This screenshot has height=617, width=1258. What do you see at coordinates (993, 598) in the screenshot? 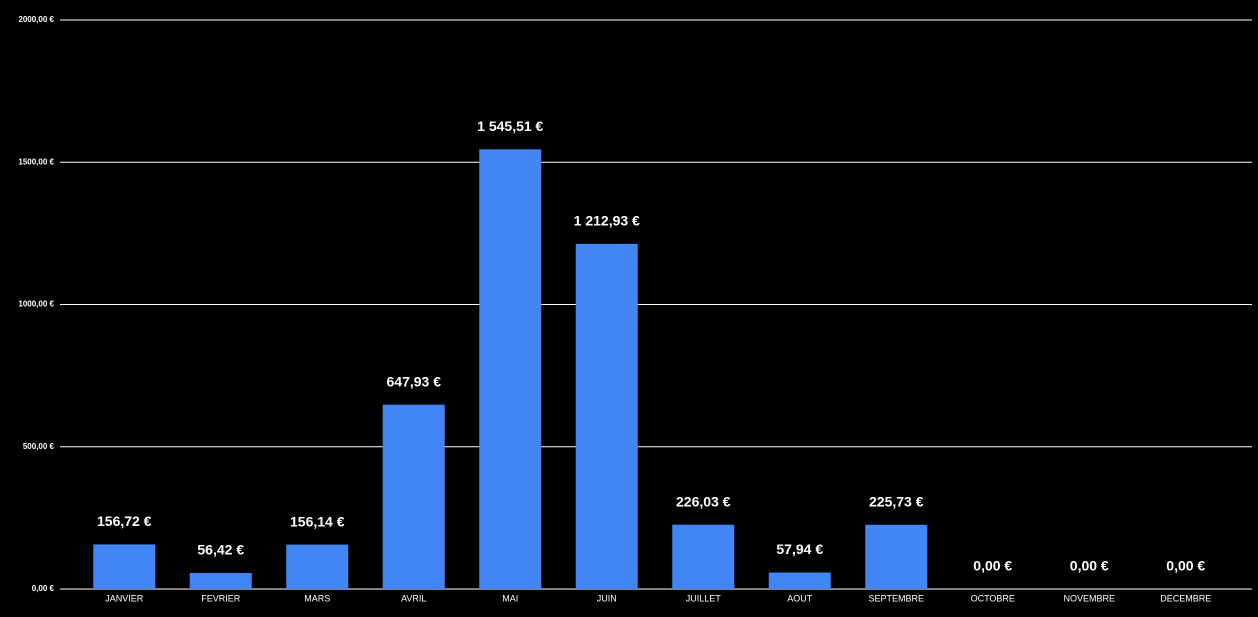
I see `x-tick-label: OCTOBRE` at bounding box center [993, 598].